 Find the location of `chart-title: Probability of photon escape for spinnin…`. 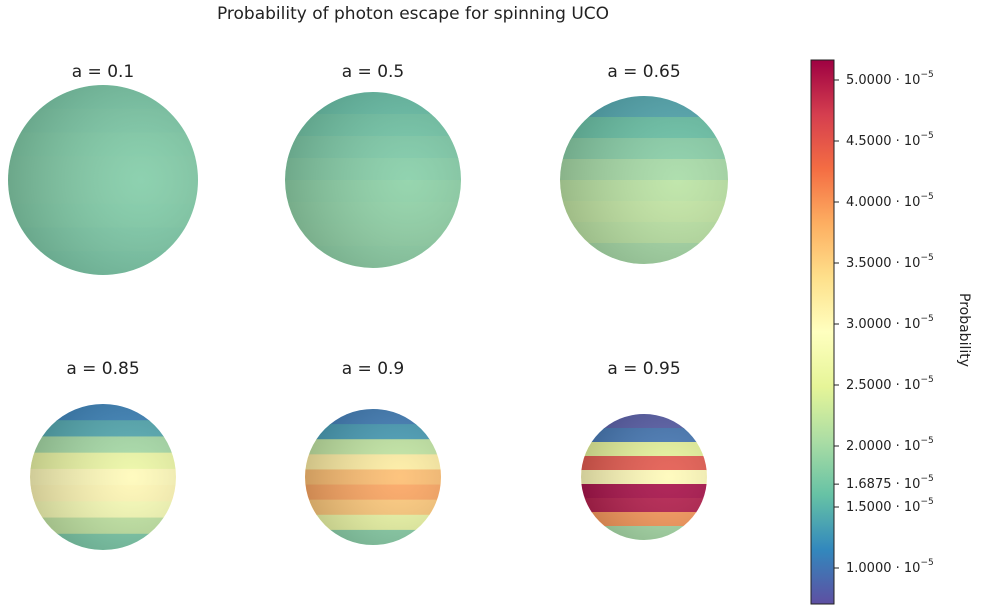

chart-title: Probability of photon escape for spinnin… is located at coordinates (413, 14).